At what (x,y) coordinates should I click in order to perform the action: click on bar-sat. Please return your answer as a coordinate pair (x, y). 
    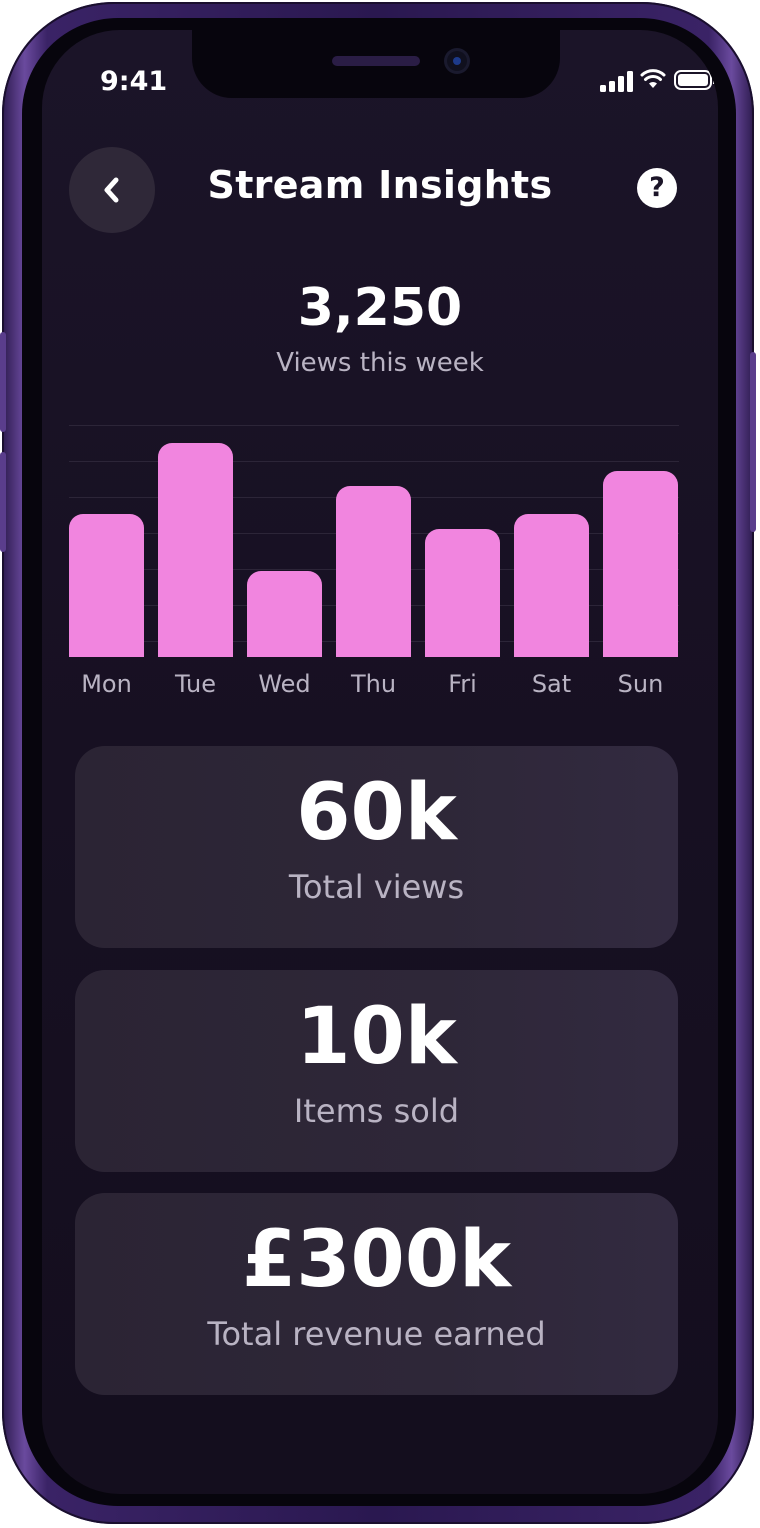
    Looking at the image, I should click on (551, 585).